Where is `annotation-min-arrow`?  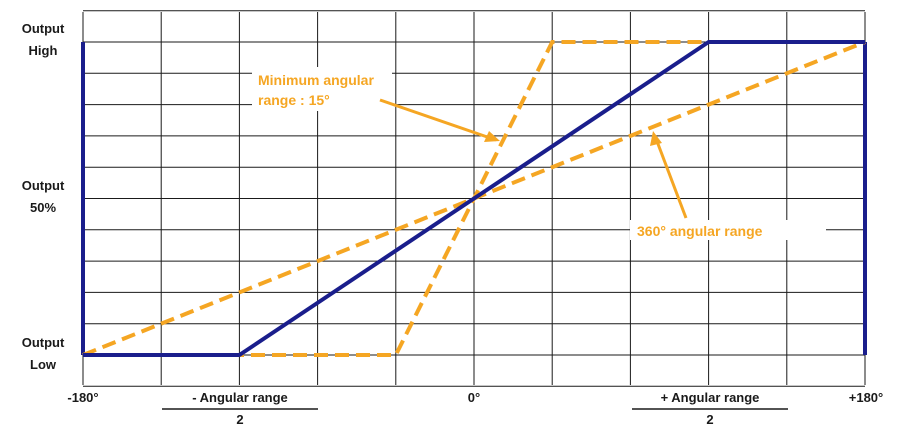
annotation-min-arrow is located at coordinates (438, 120).